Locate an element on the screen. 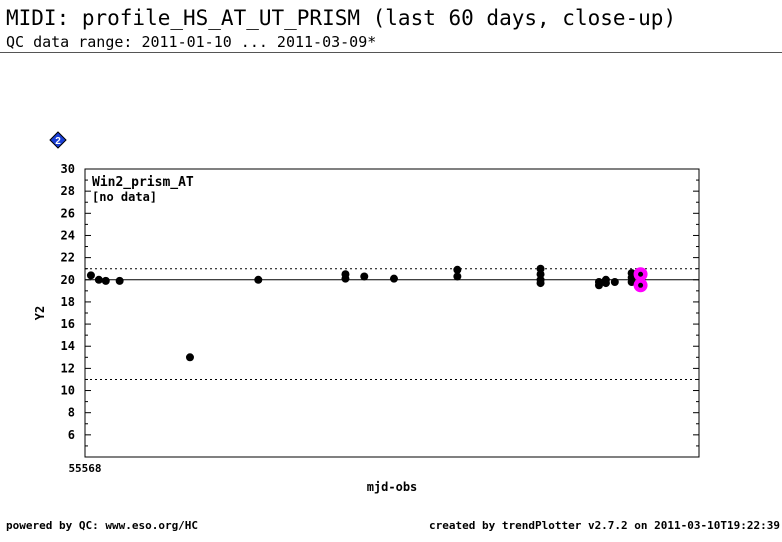  y-tick-label: 14 is located at coordinates (68, 346).